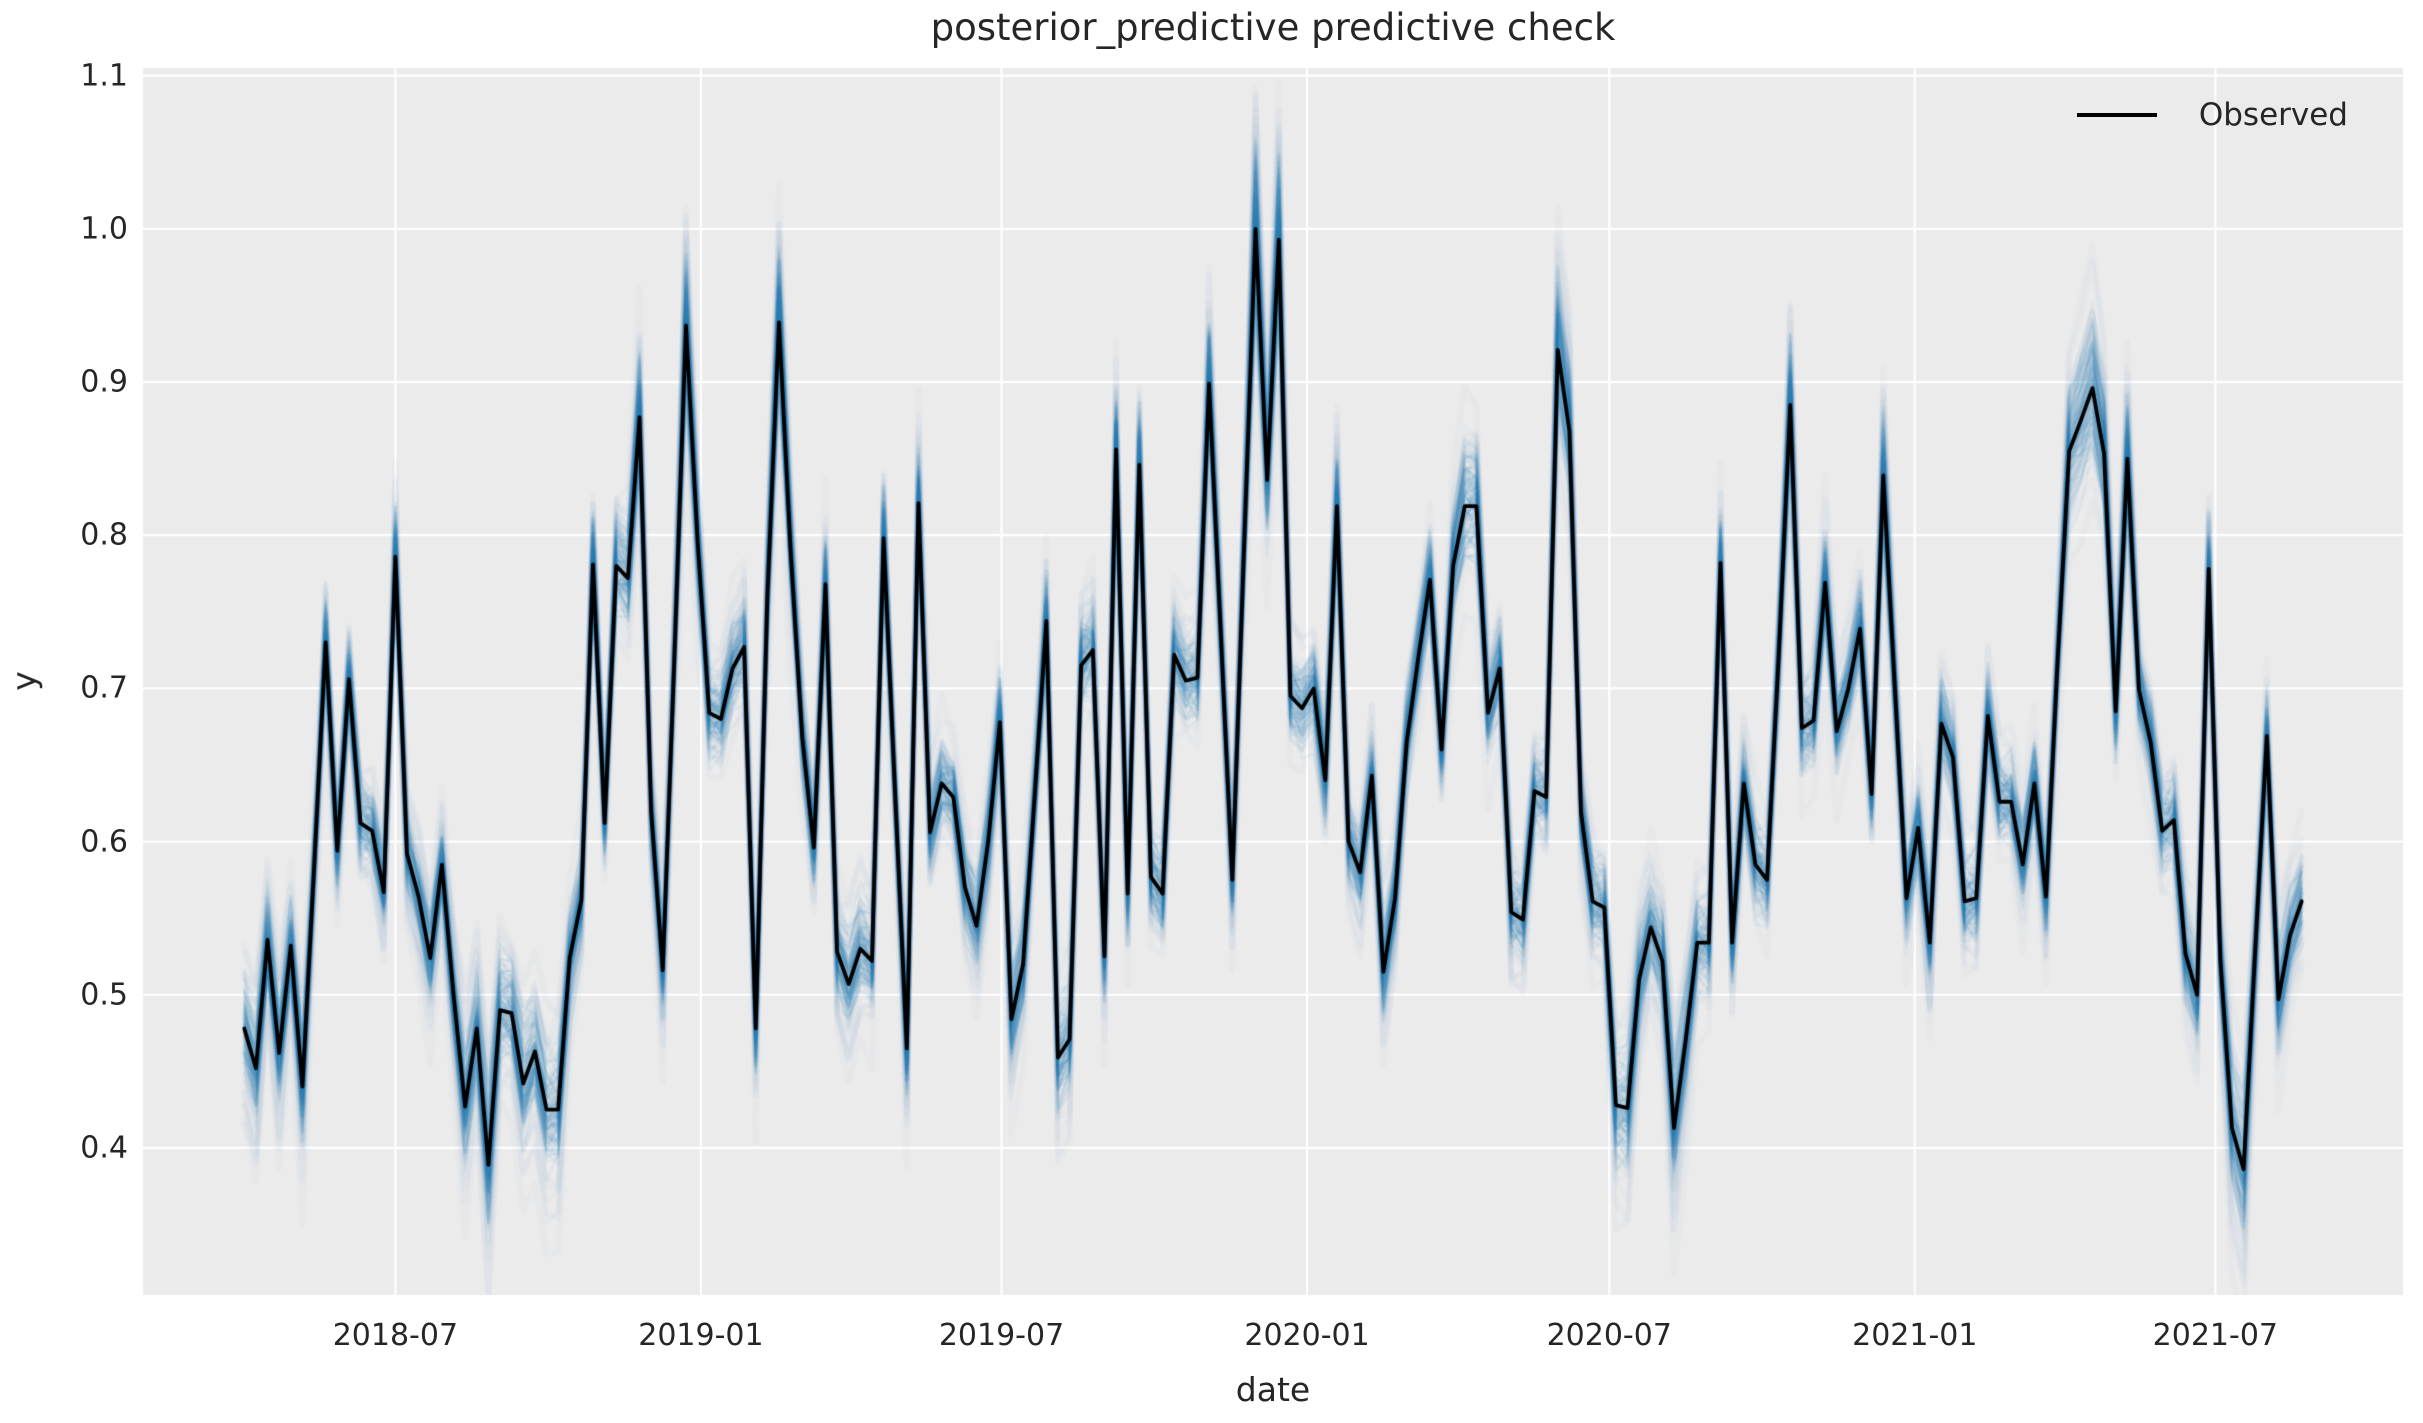 The height and width of the screenshot is (1423, 2423). I want to click on y-tick-label: 0.4, so click(104, 1148).